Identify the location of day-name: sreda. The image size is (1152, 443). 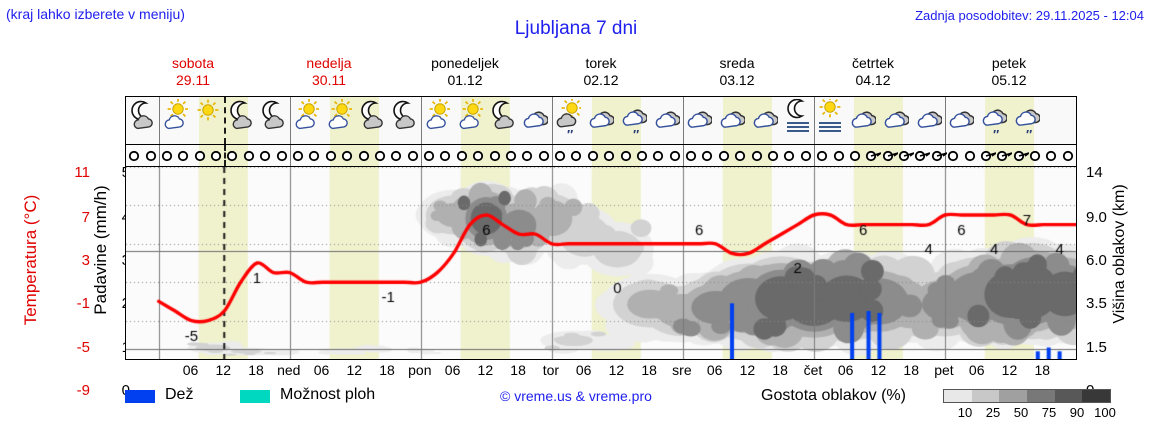
(737, 63).